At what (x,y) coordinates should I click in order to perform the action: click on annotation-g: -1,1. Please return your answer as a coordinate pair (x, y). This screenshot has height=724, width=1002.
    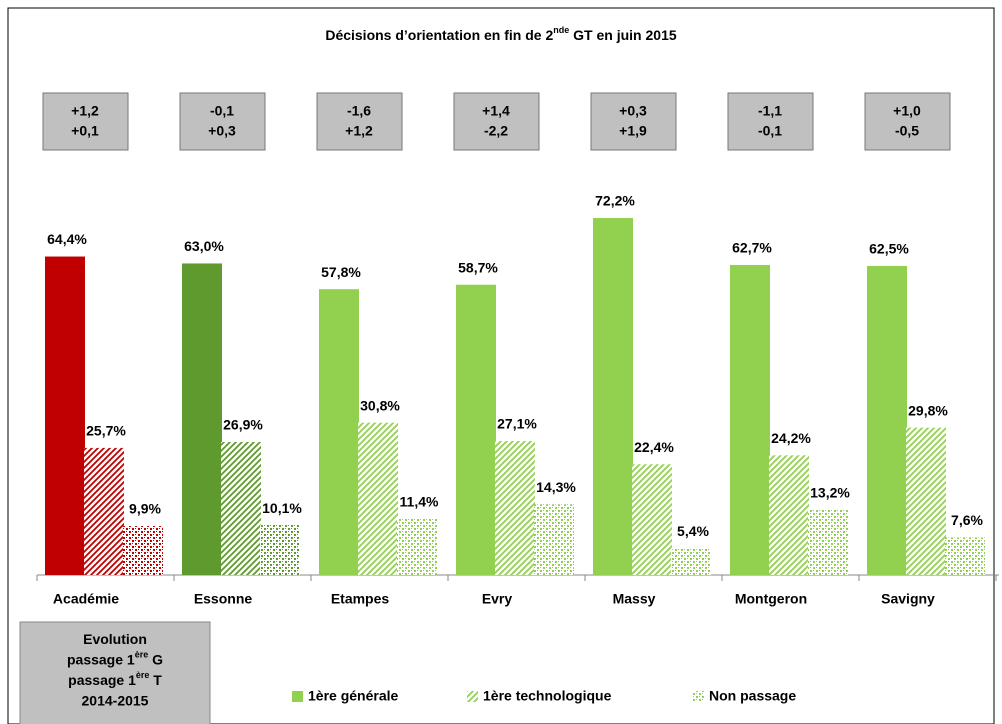
    Looking at the image, I should click on (770, 111).